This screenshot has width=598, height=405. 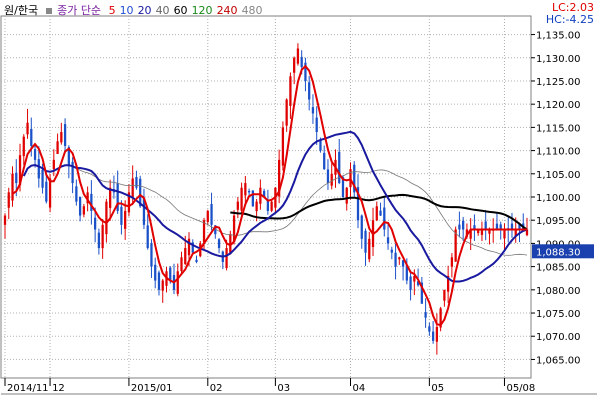 What do you see at coordinates (558, 198) in the screenshot?
I see `y-tick-label: 1,100.00` at bounding box center [558, 198].